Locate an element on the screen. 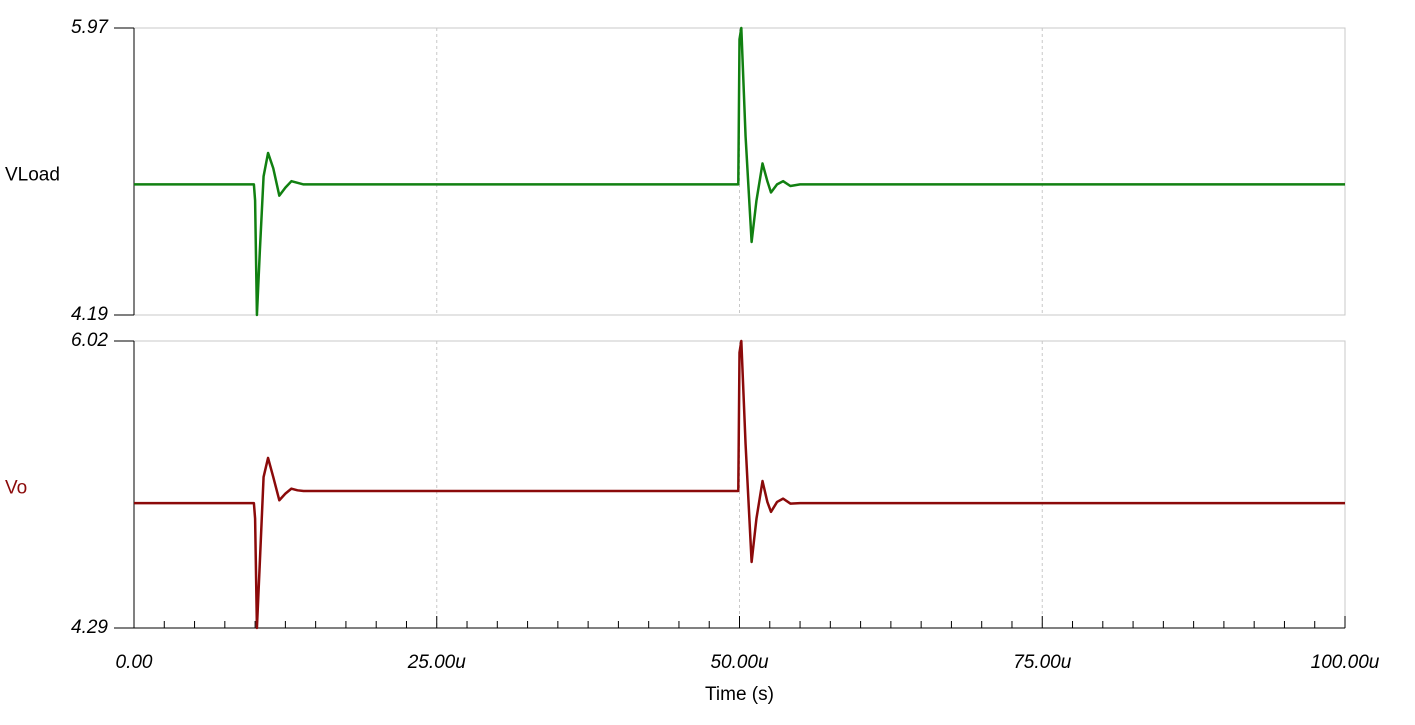 The image size is (1415, 725). series-label: Vo is located at coordinates (16, 488).